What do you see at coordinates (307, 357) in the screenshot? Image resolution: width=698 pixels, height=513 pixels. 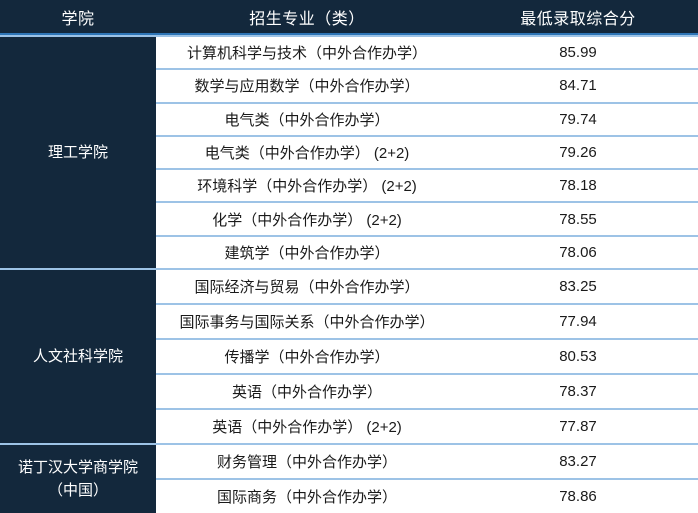 I see `major-cell: 传播学（中外合作办学）` at bounding box center [307, 357].